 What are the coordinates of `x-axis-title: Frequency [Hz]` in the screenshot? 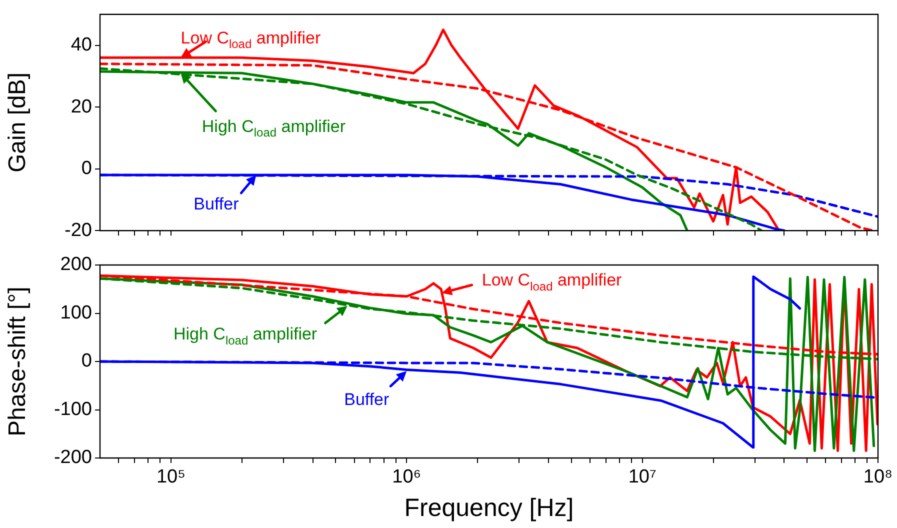 It's located at (489, 508).